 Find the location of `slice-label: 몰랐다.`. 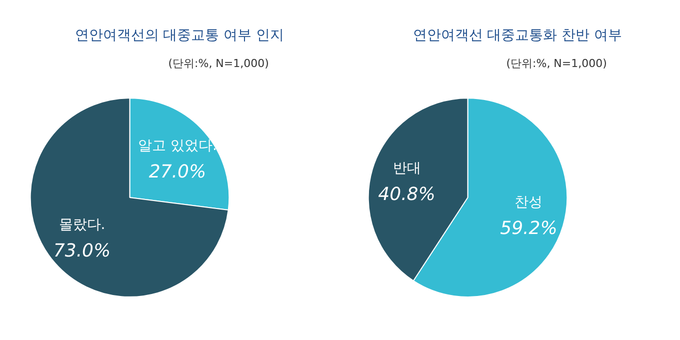

slice-label: 몰랐다. is located at coordinates (82, 225).